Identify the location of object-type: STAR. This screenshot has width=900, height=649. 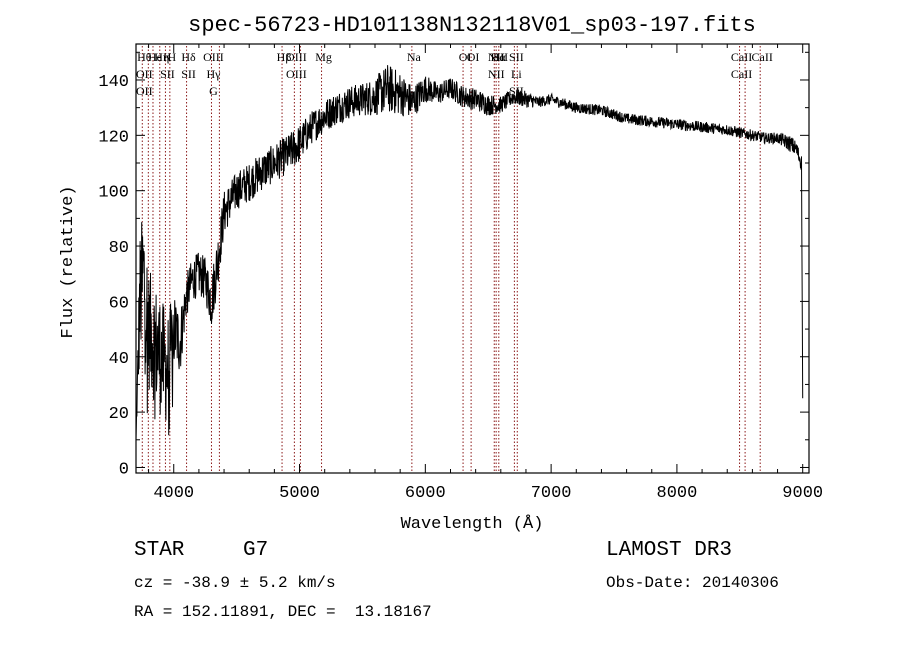
(159, 550).